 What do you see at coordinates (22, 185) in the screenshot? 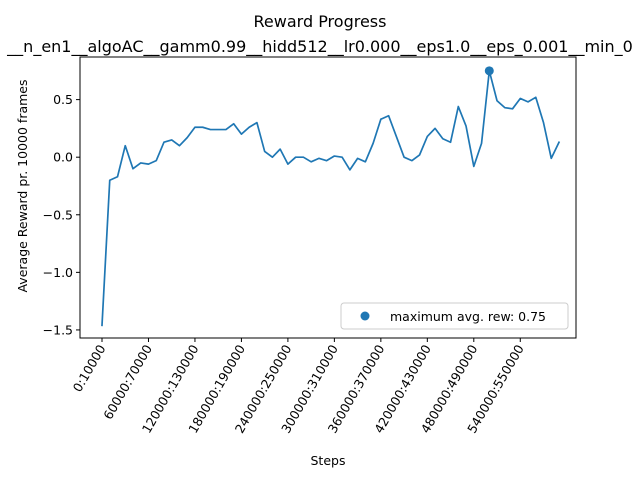
I see `y-axis-label: Average Reward pr. 10000 frames` at bounding box center [22, 185].